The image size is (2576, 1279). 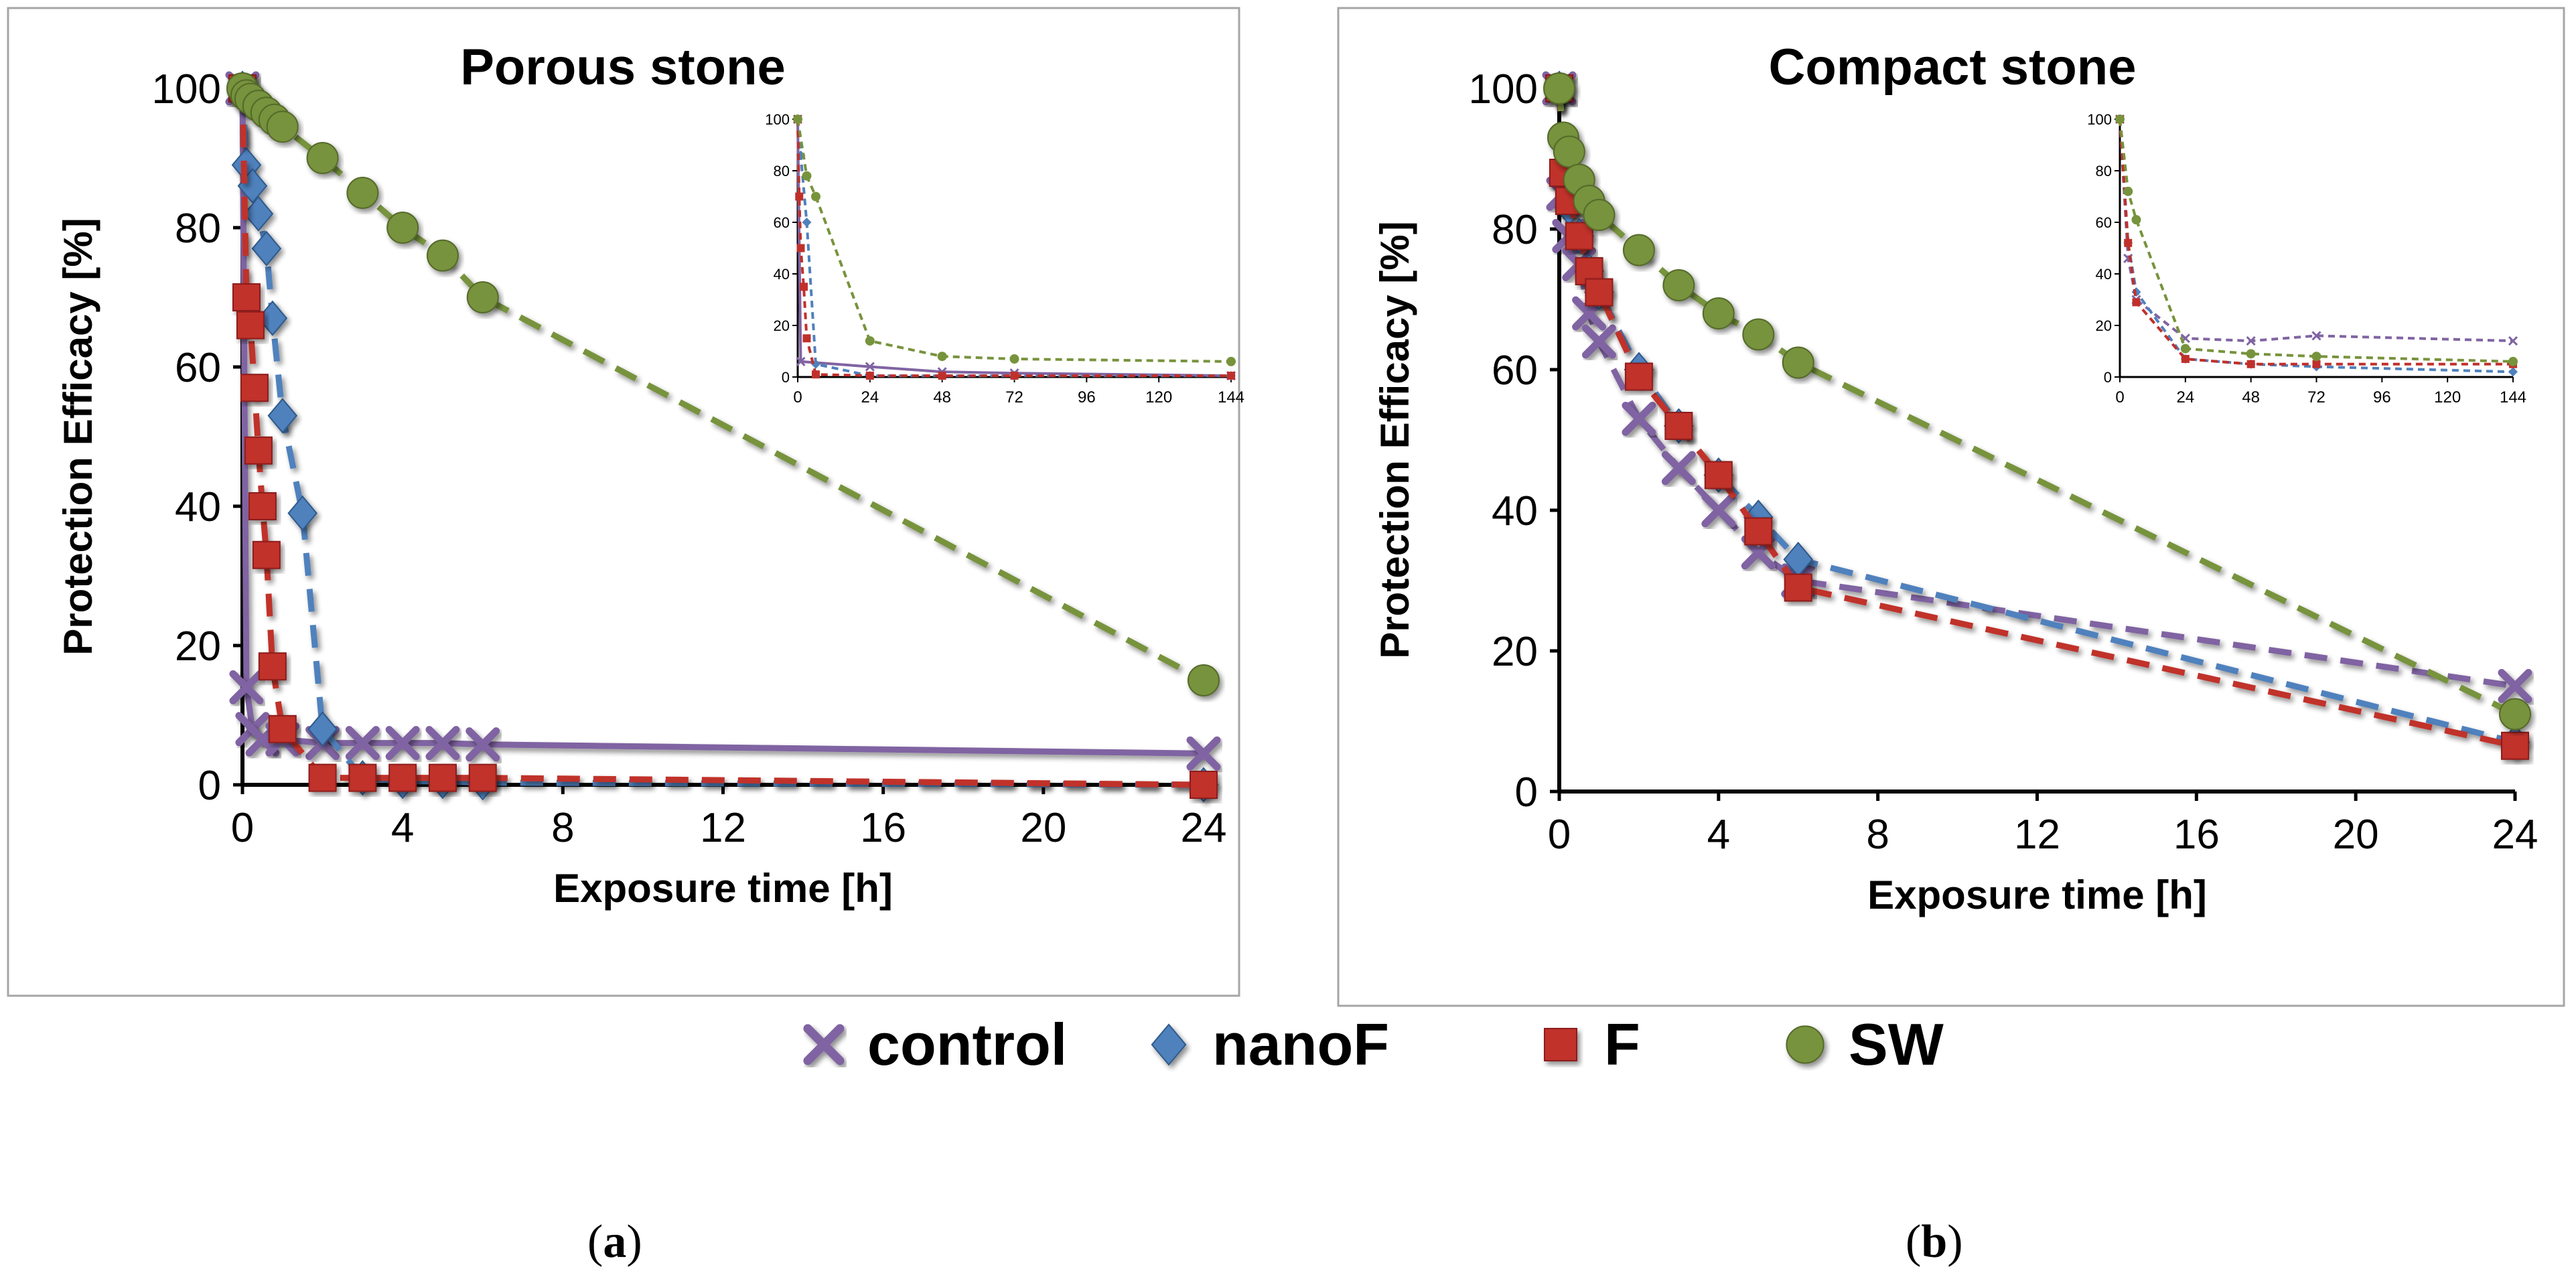 I want to click on x-tick-label: 20, so click(x=2356, y=835).